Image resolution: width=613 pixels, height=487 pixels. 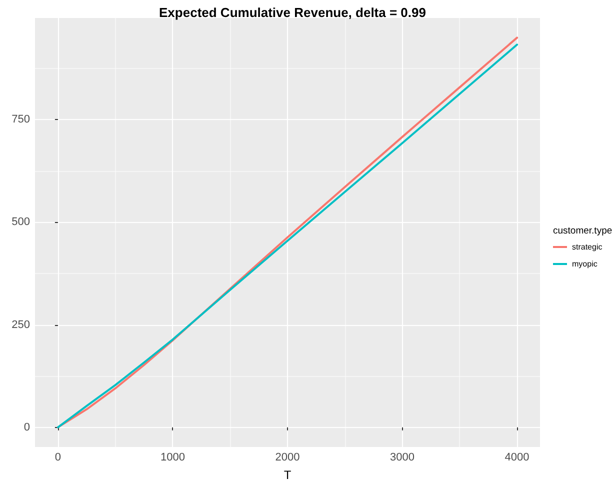 What do you see at coordinates (587, 247) in the screenshot?
I see `legend-label: strategic` at bounding box center [587, 247].